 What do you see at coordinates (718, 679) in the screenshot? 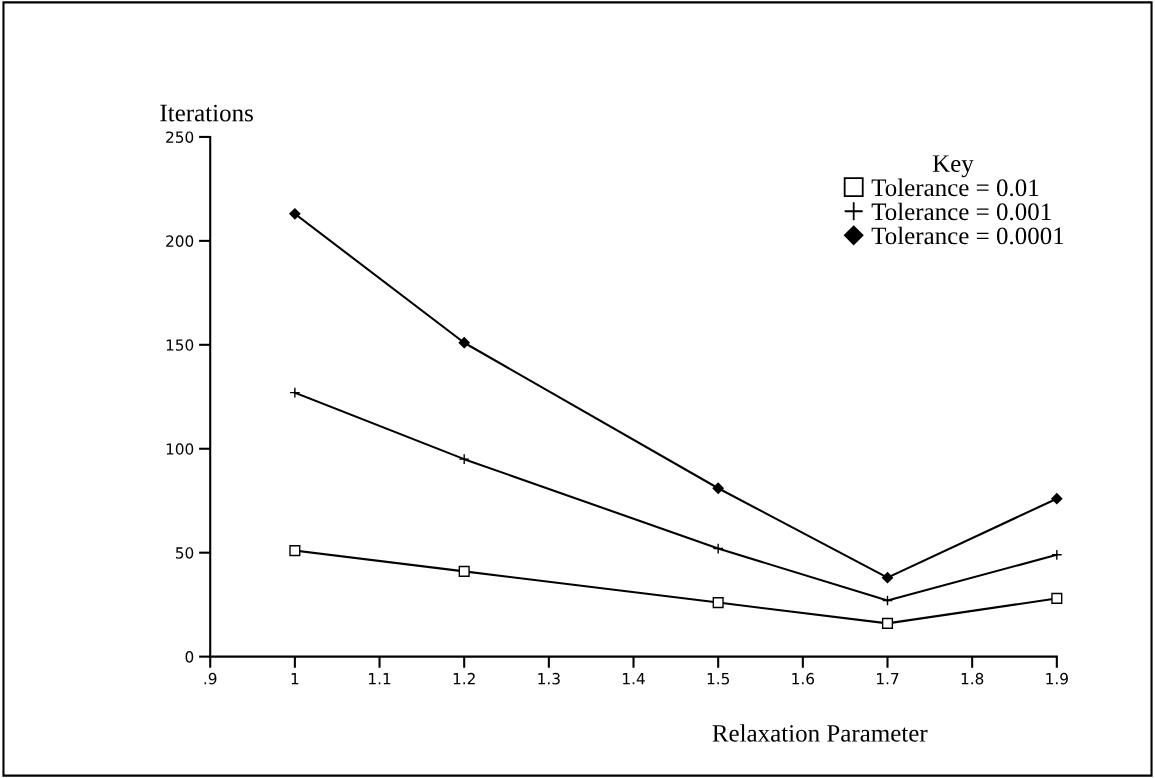
I see `x-tick-label: 1.5` at bounding box center [718, 679].